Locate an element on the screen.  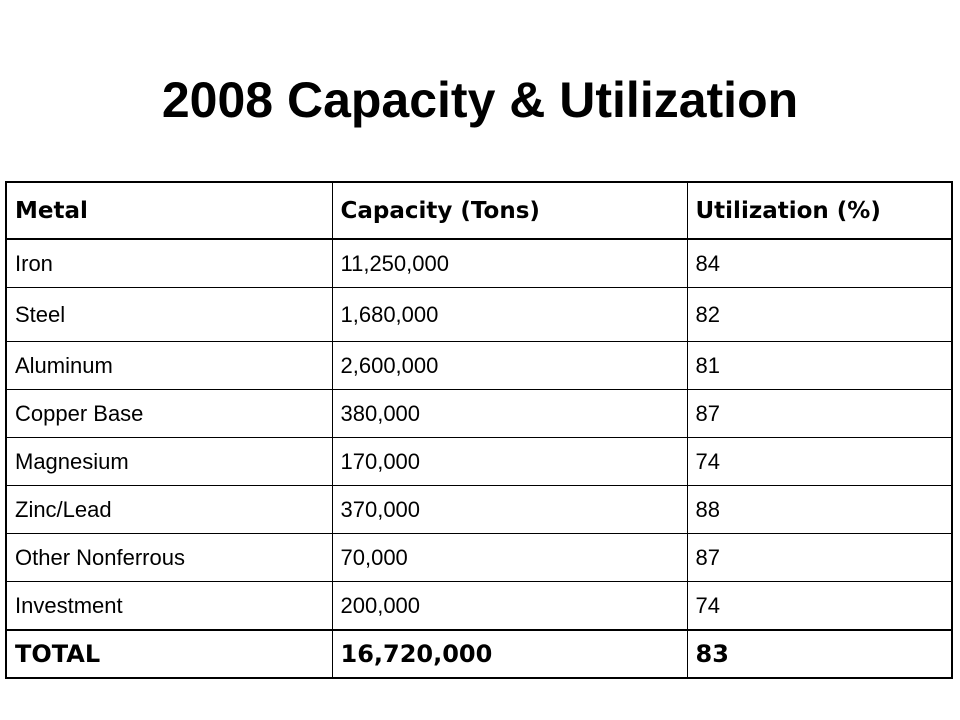
table-row: Copper Base 380,000 87 is located at coordinates (479, 413).